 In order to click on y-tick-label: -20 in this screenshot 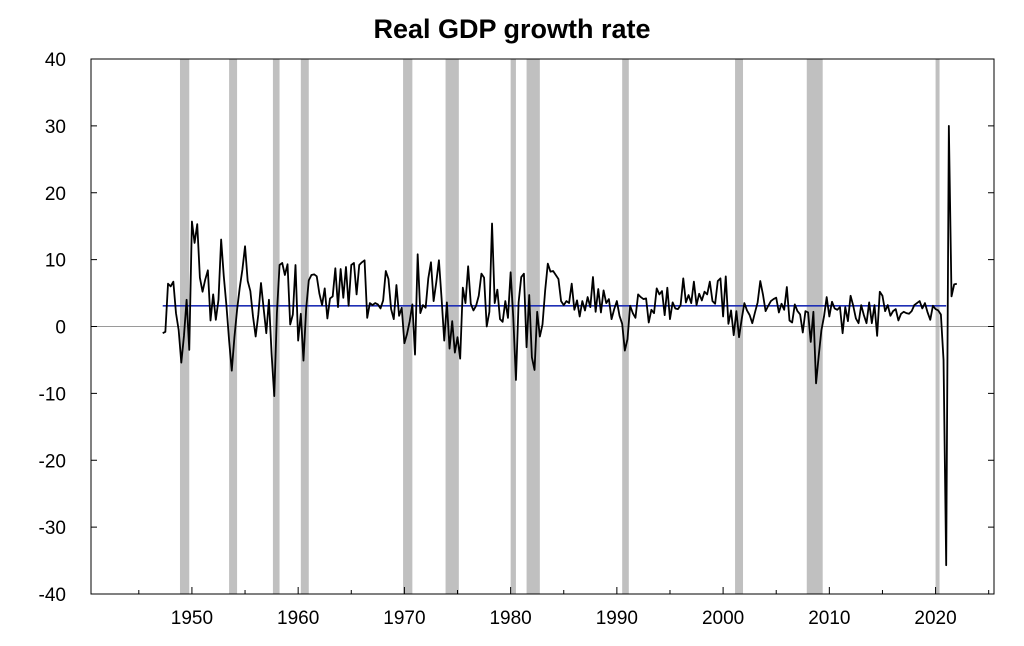, I will do `click(52, 461)`.